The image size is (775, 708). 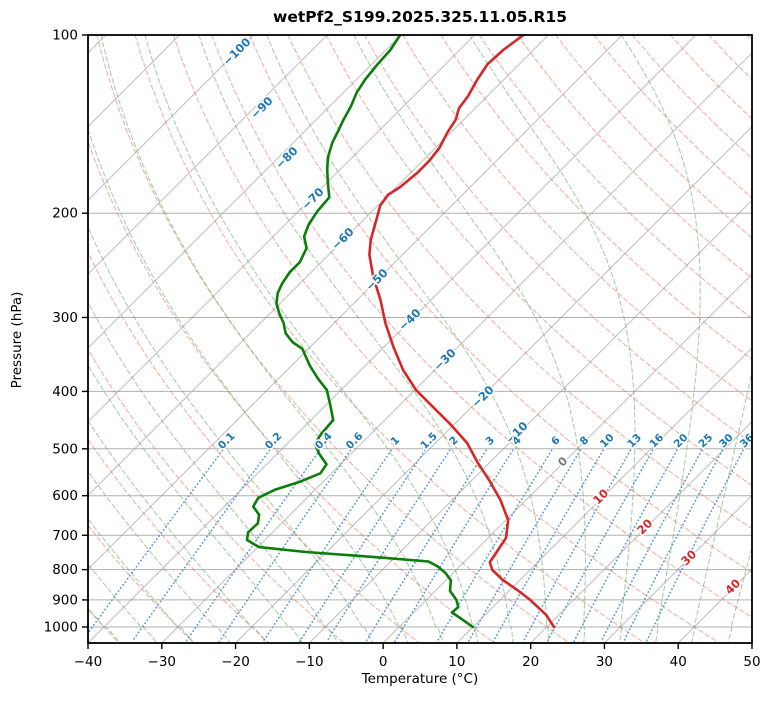 What do you see at coordinates (656, 441) in the screenshot?
I see `mixing-ratio-label: 16` at bounding box center [656, 441].